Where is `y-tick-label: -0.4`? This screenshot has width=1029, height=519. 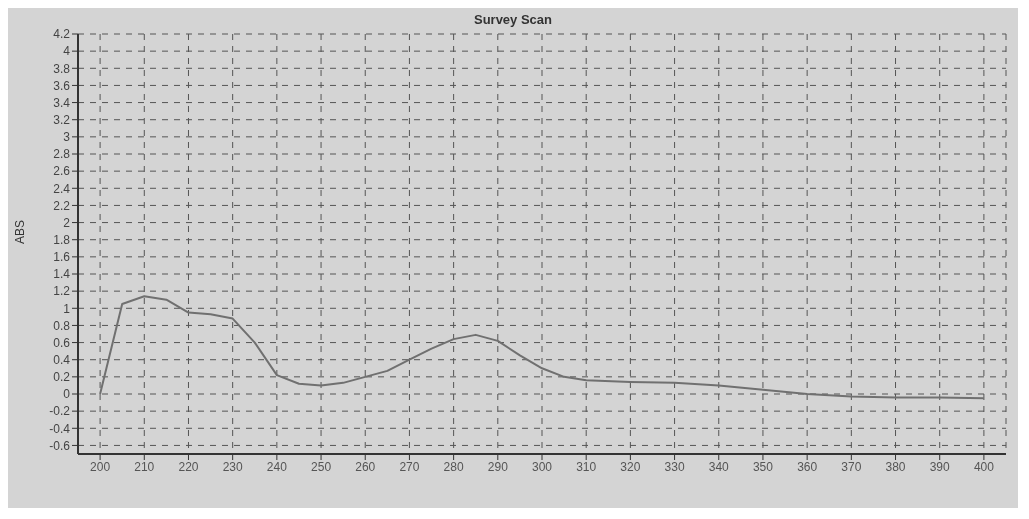 y-tick-label: -0.4 is located at coordinates (60, 428).